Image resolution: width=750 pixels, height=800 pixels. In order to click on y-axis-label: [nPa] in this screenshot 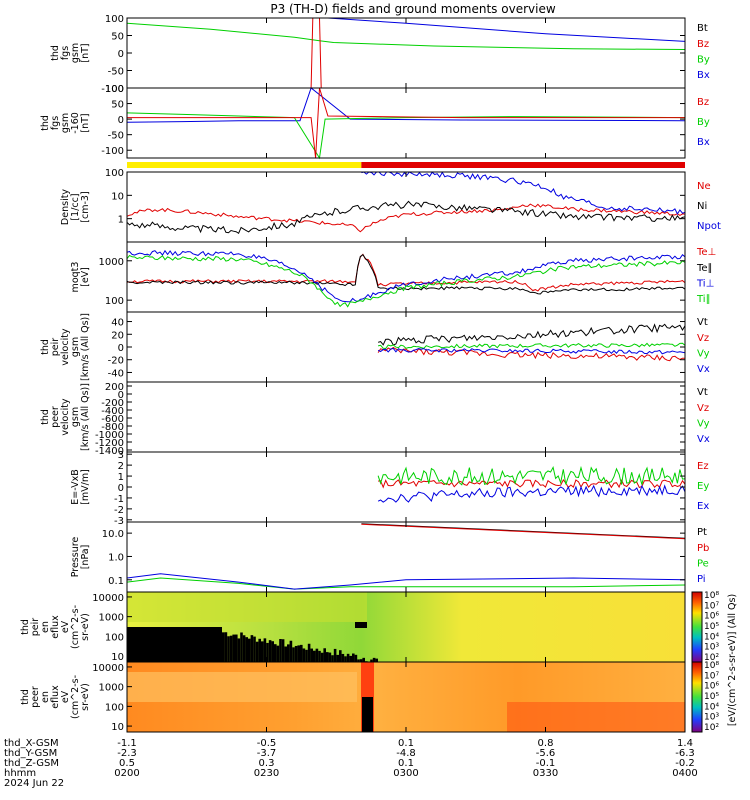, I will do `click(85, 557)`.